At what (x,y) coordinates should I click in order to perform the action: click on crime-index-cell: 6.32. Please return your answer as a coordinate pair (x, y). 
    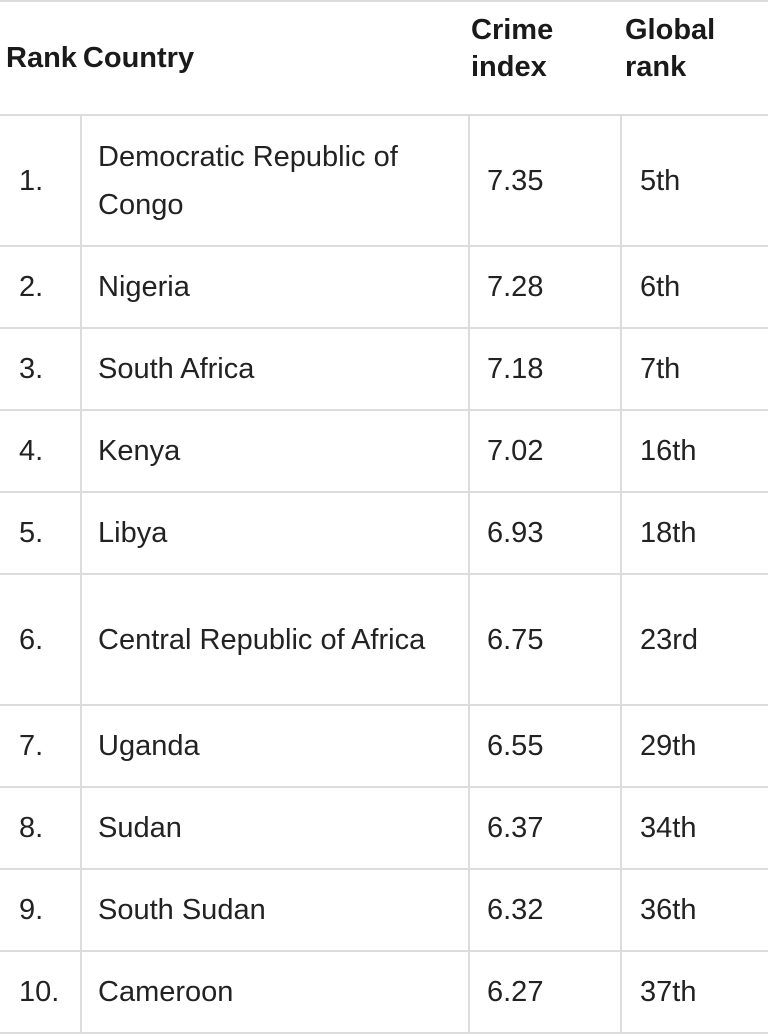
    Looking at the image, I should click on (545, 910).